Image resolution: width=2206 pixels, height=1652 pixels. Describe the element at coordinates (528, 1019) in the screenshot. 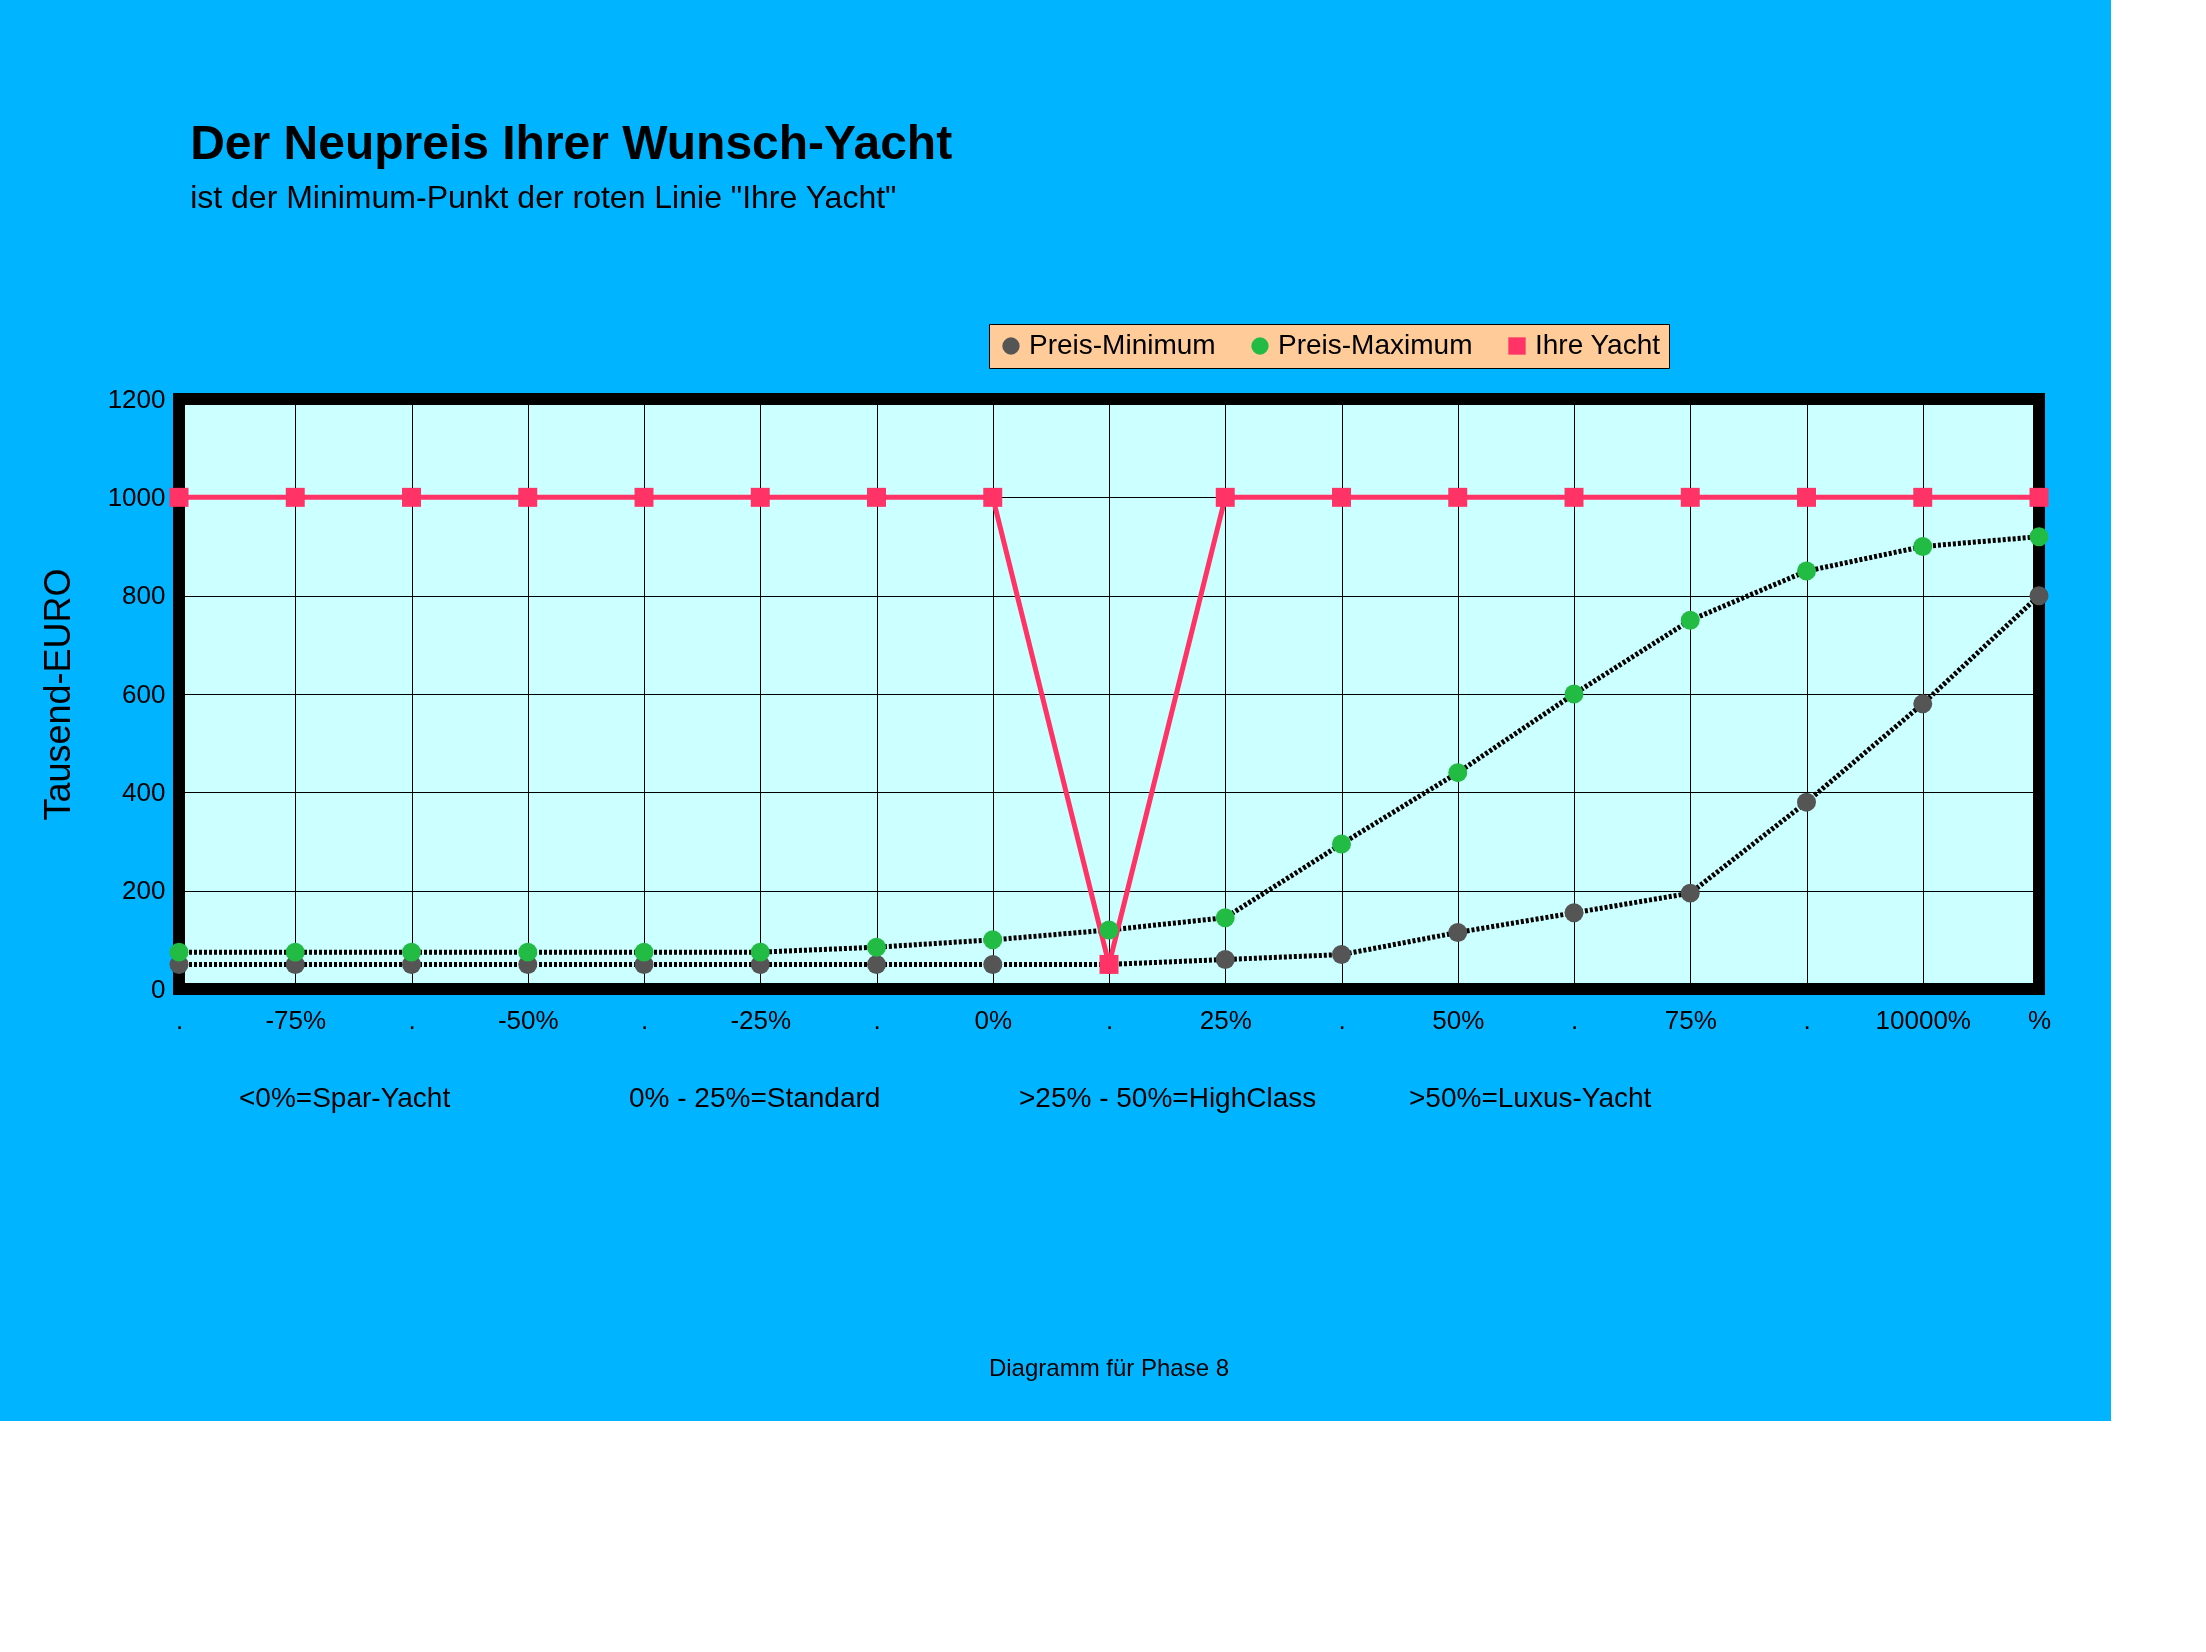

I see `x-tick-label: -50%` at that location.